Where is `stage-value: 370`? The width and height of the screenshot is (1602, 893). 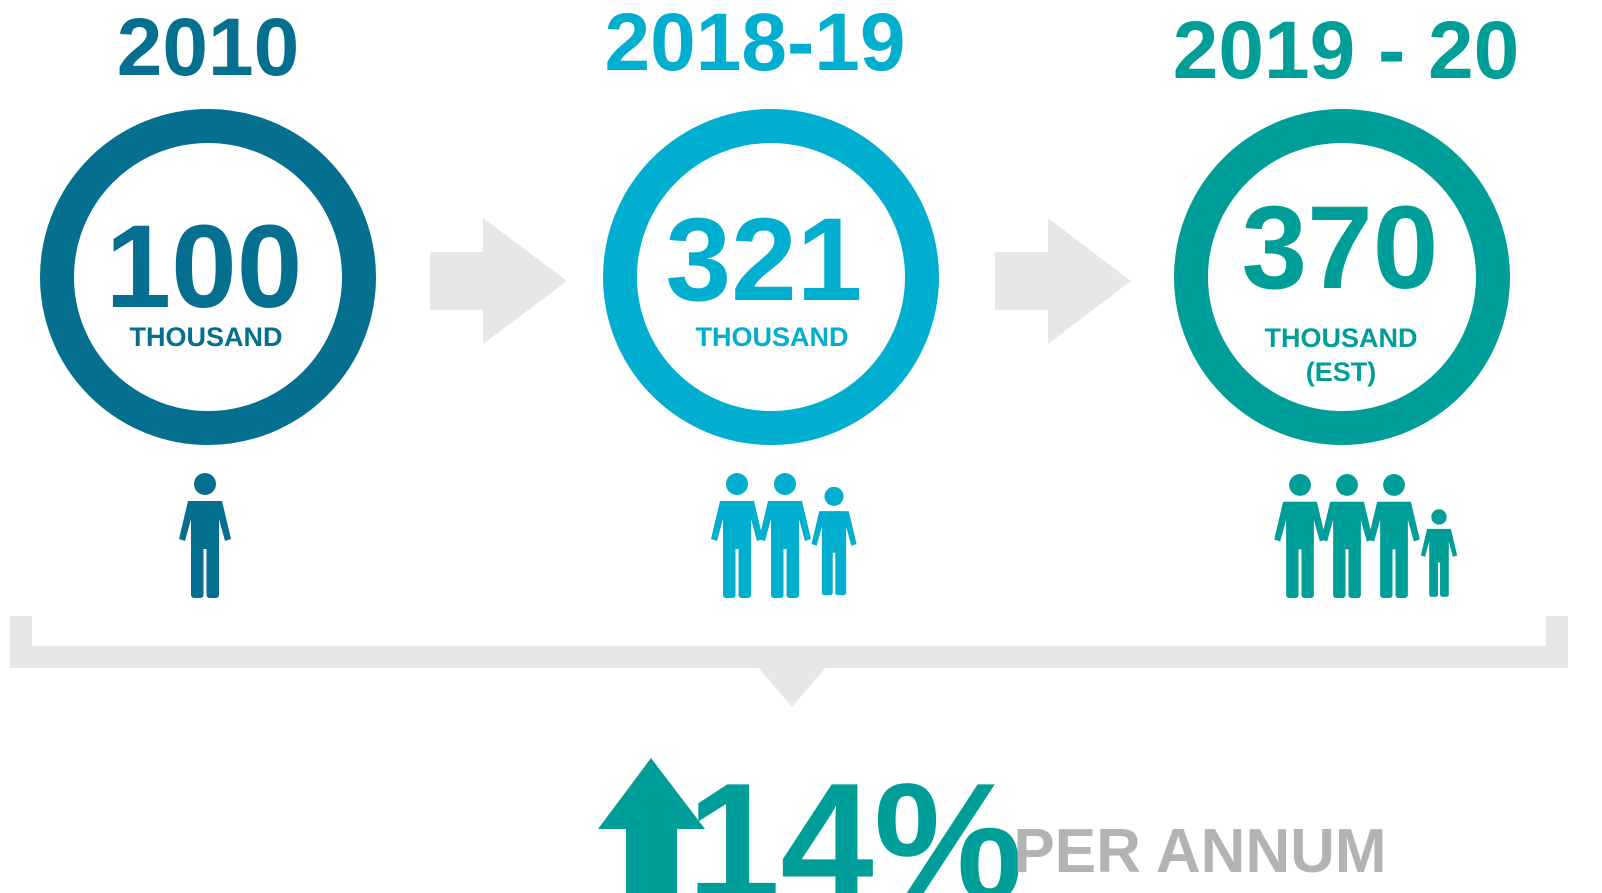
stage-value: 370 is located at coordinates (1340, 248).